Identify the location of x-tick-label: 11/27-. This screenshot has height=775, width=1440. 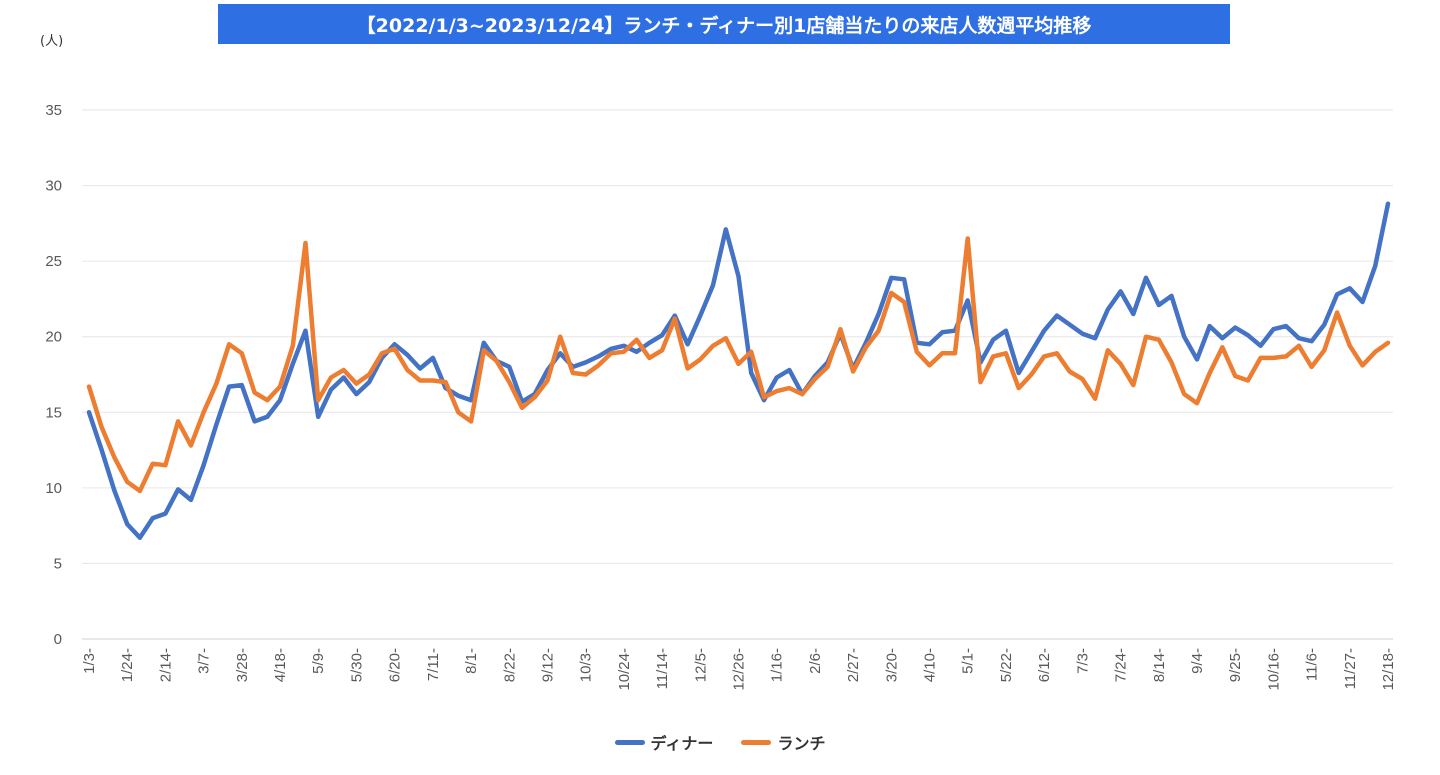
(1350, 668).